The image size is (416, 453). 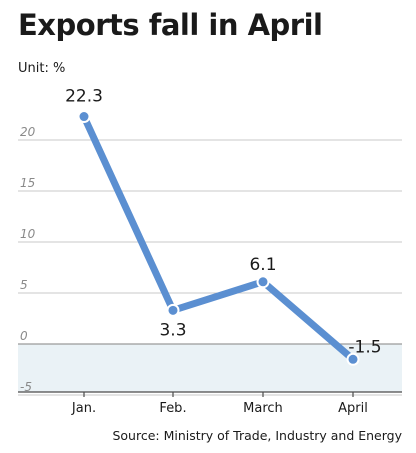 What do you see at coordinates (262, 265) in the screenshot?
I see `data-label: 6.1` at bounding box center [262, 265].